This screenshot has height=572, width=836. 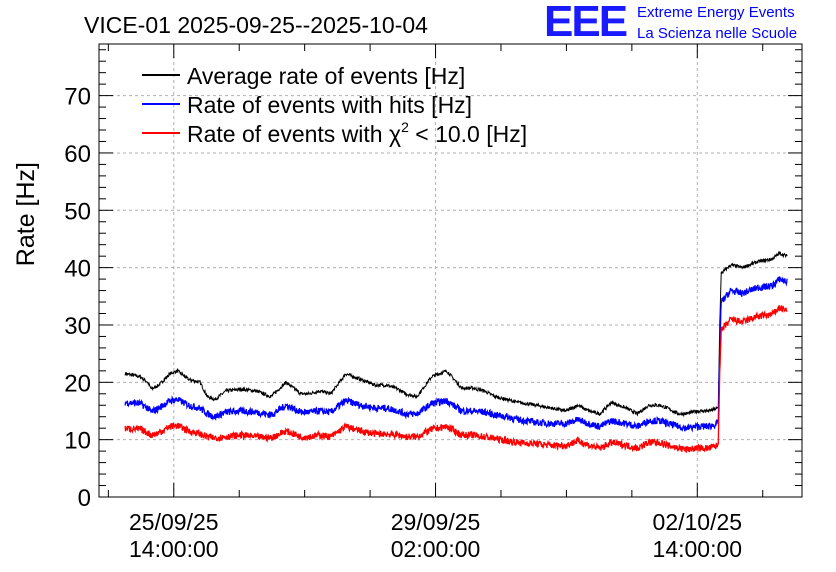 I want to click on y-tick-label: 30, so click(x=77, y=326).